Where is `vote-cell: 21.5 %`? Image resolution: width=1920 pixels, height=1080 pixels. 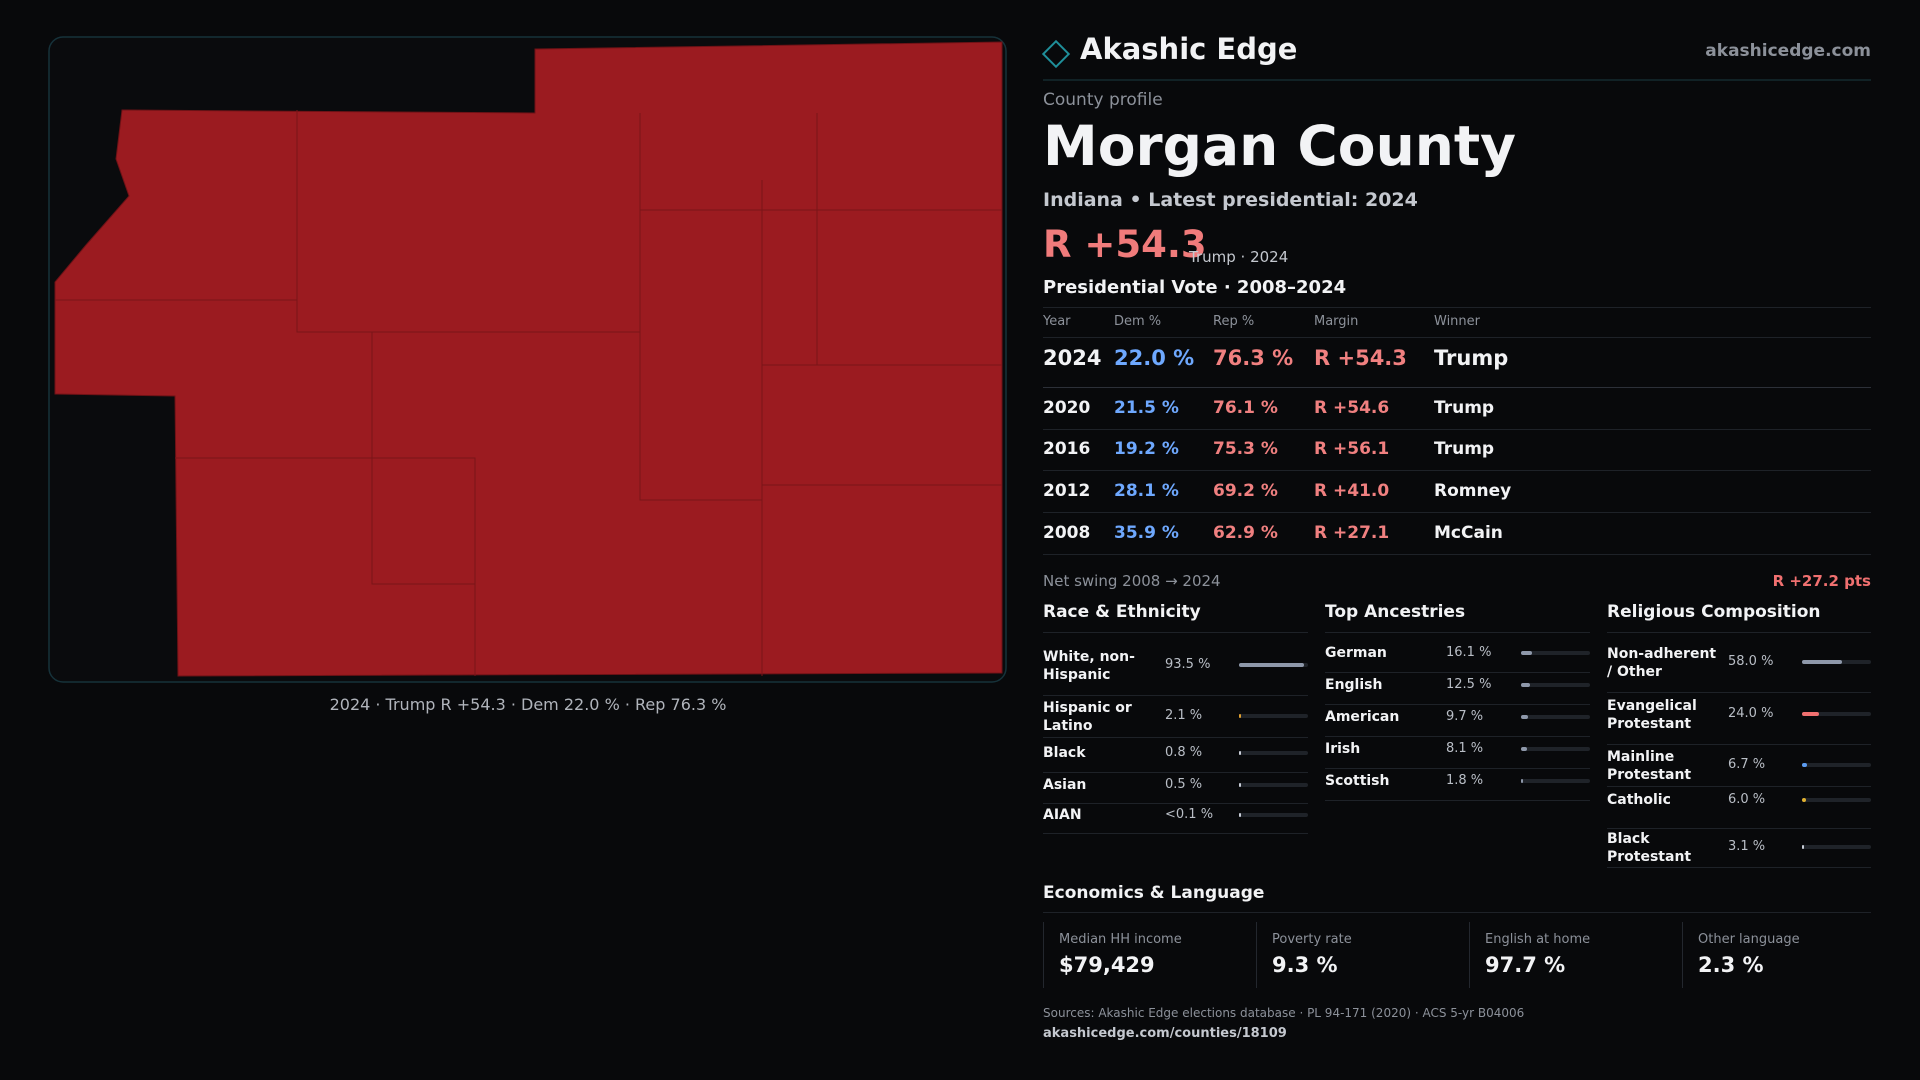
vote-cell: 21.5 % is located at coordinates (1146, 408).